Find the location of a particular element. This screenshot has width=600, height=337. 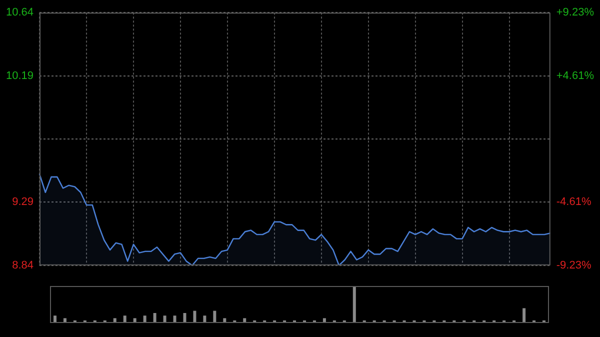

y-tick-label: 9.29 is located at coordinates (23, 202).